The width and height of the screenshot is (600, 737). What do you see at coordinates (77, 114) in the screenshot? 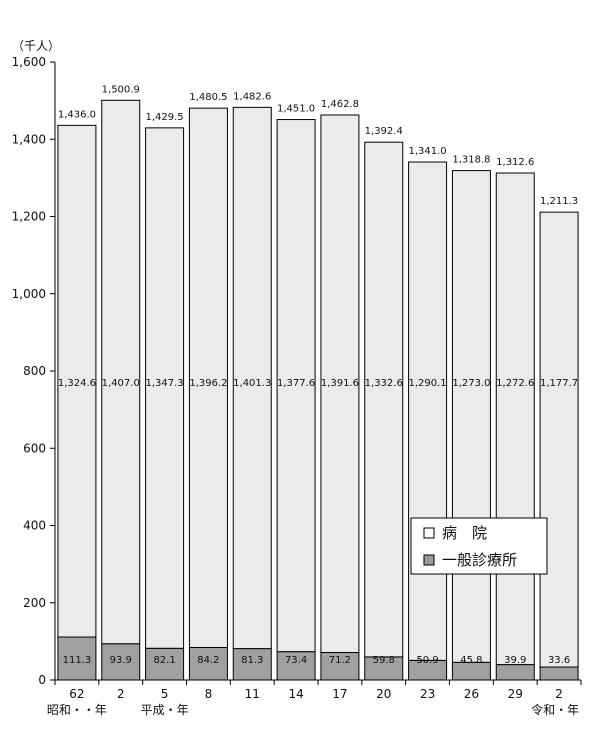
I see `total-label: 1,436.0` at bounding box center [77, 114].